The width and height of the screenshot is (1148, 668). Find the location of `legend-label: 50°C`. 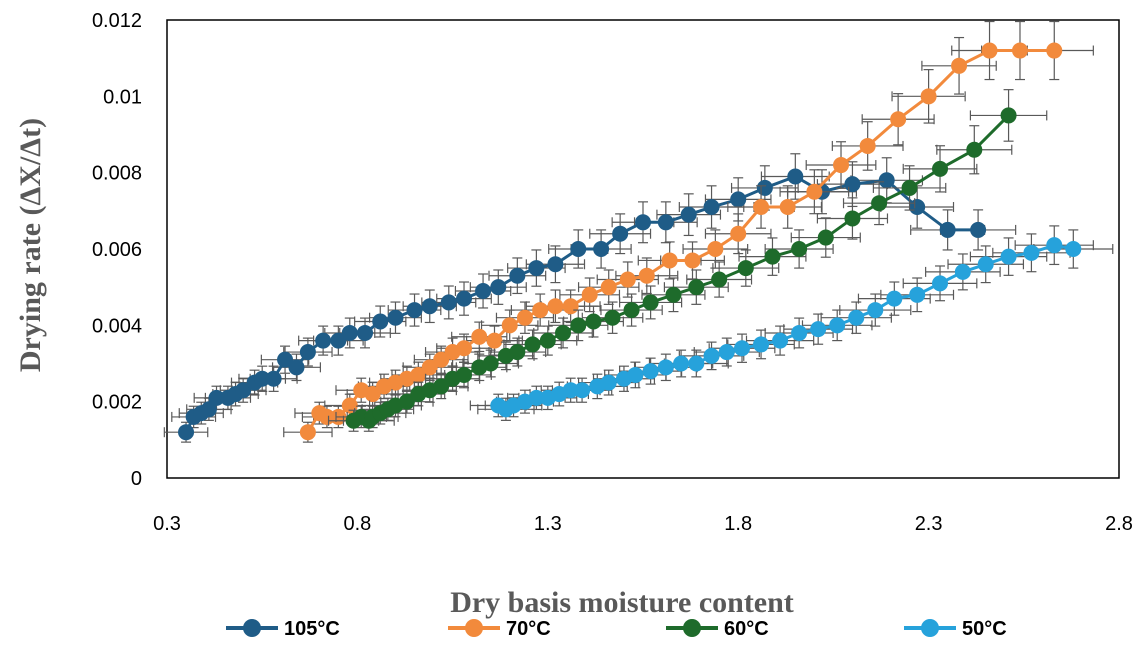

legend-label: 50°C is located at coordinates (984, 629).